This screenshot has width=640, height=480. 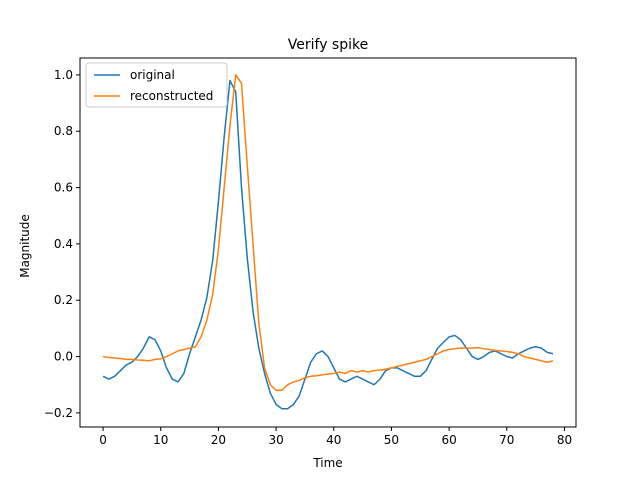 I want to click on legend: original reconstructed, so click(x=156, y=85).